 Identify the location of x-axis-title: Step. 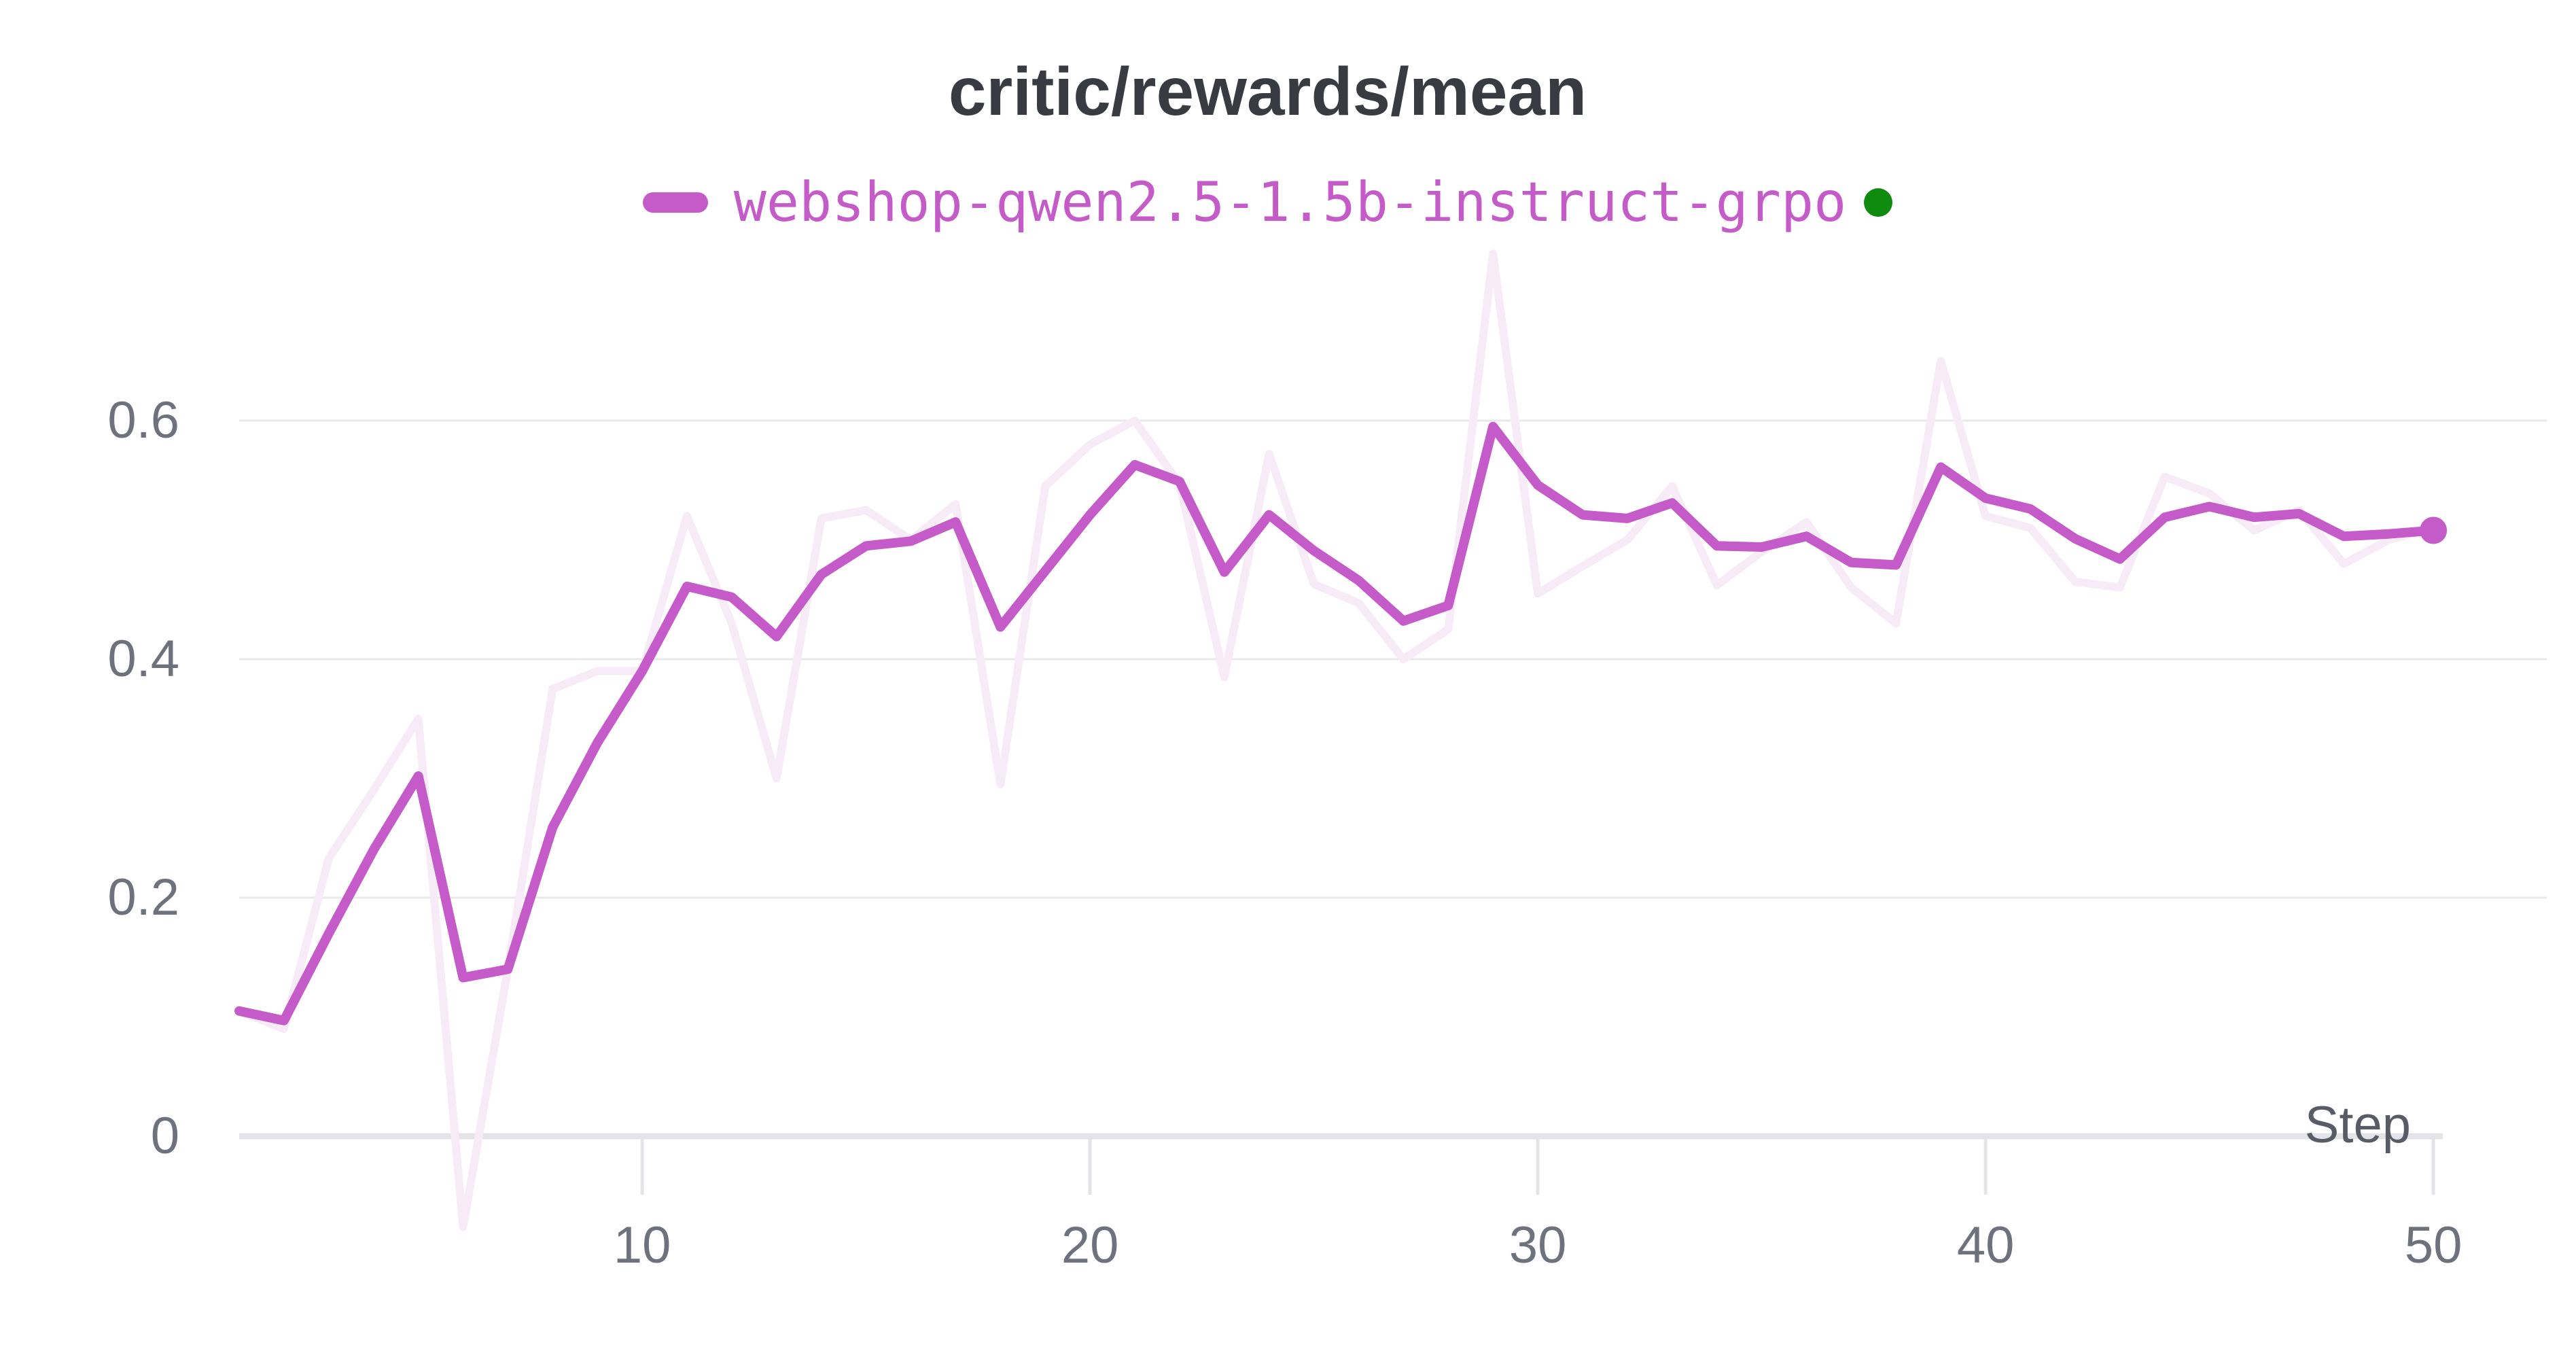
(2357, 1125).